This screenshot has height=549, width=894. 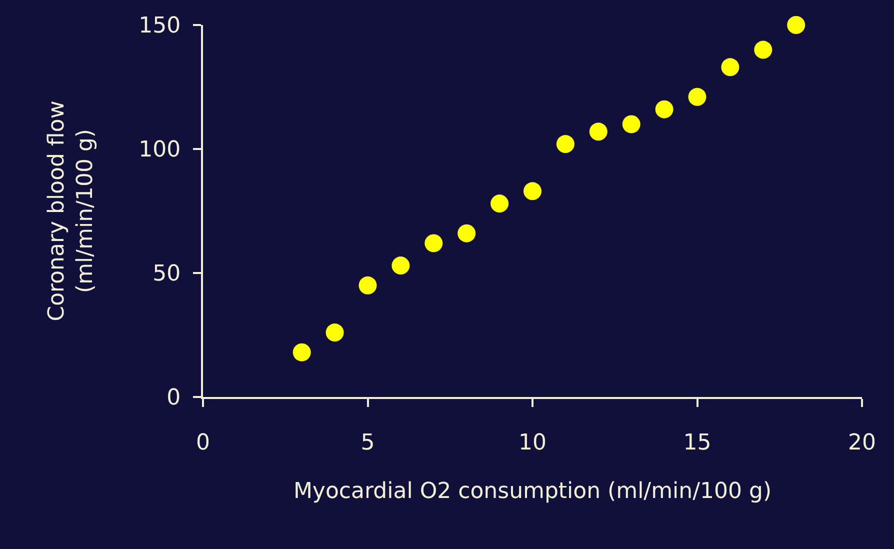 What do you see at coordinates (173, 398) in the screenshot?
I see `y-tick-label: 0` at bounding box center [173, 398].